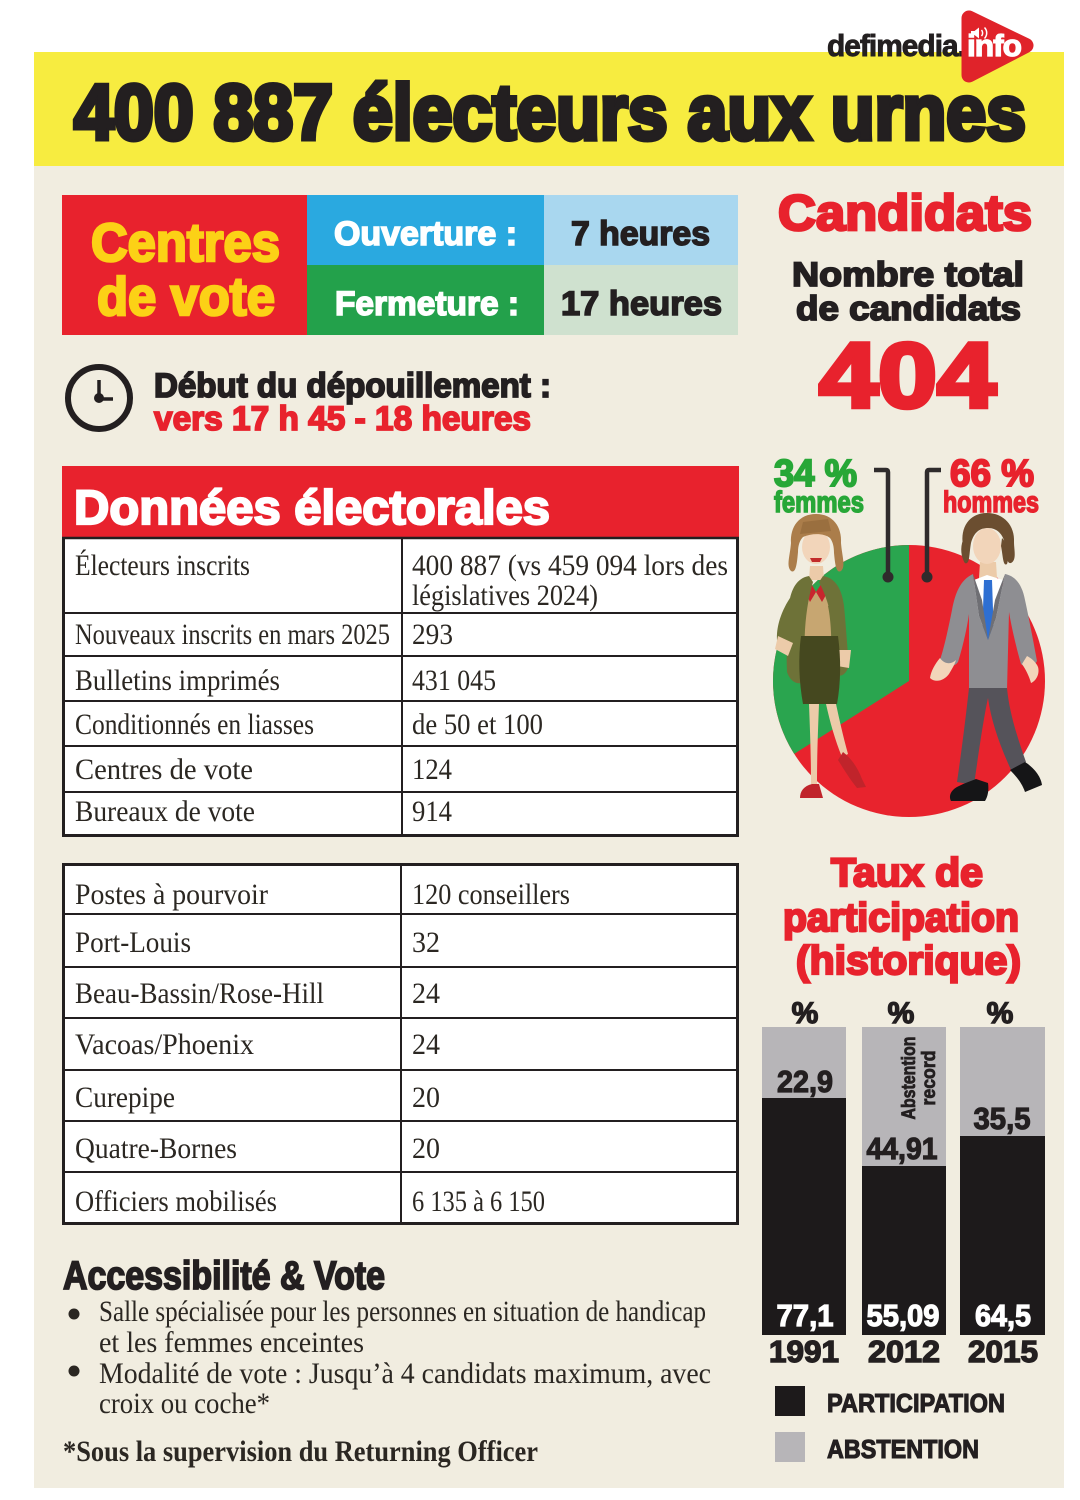  Describe the element at coordinates (907, 376) in the screenshot. I see `svg-text: 404` at that location.